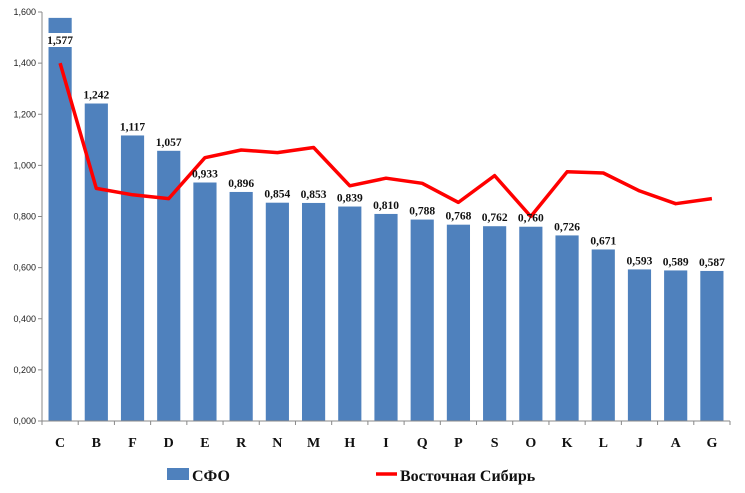  What do you see at coordinates (531, 219) in the screenshot?
I see `data-label: 0,760` at bounding box center [531, 219].